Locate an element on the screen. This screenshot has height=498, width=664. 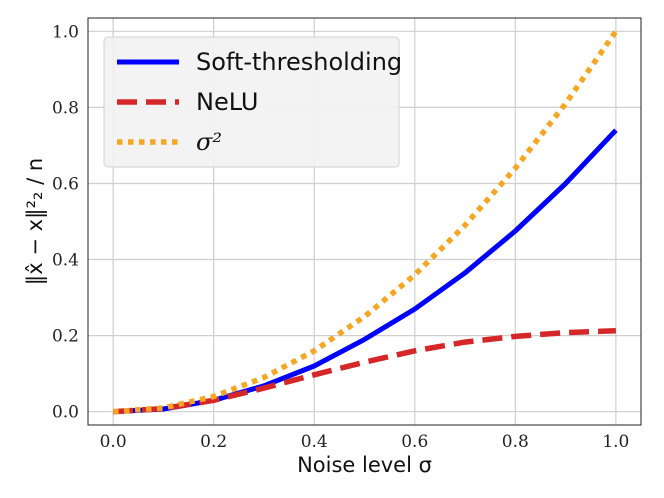
x-tick-label: 0.4 is located at coordinates (314, 442).